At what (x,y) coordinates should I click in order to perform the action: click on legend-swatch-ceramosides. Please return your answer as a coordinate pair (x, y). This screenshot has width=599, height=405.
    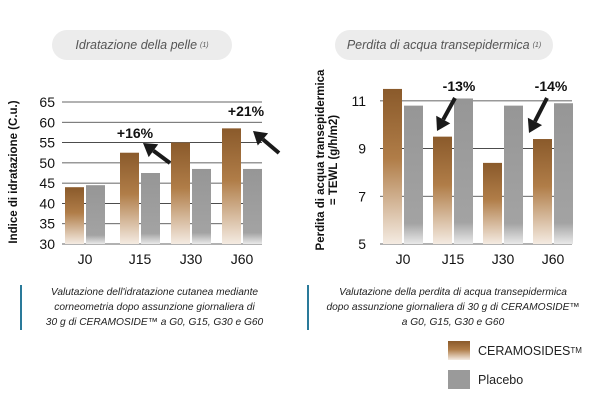
    Looking at the image, I should click on (459, 350).